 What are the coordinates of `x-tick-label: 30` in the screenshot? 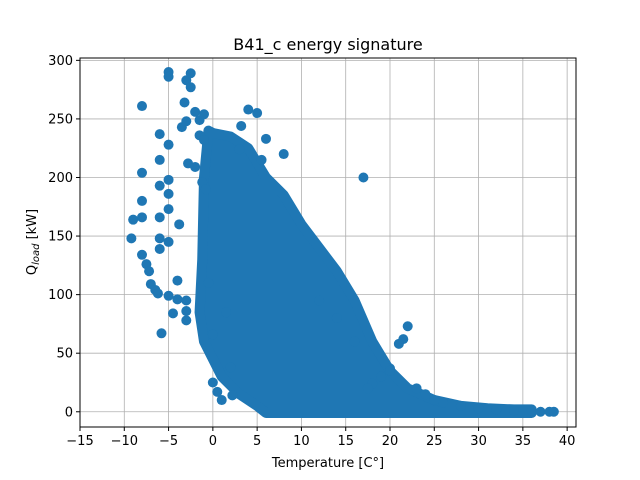 It's located at (478, 441).